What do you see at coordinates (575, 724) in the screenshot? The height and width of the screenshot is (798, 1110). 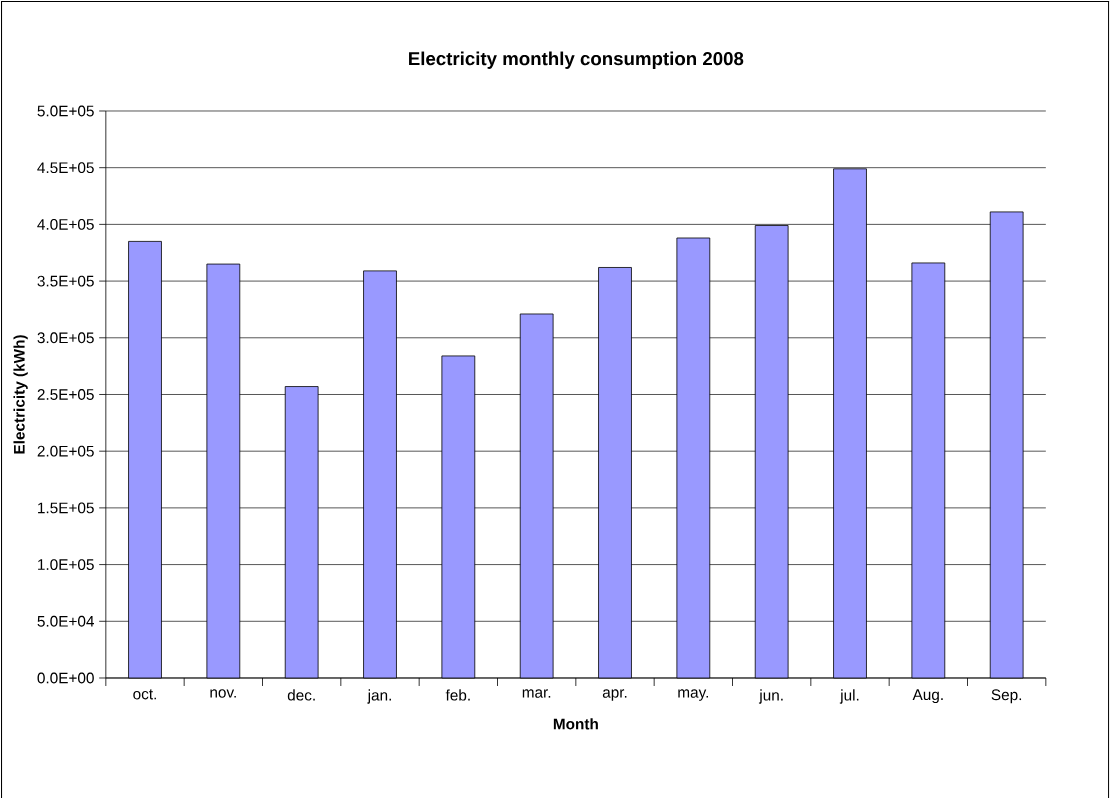 I see `x-axis-title: Month` at bounding box center [575, 724].